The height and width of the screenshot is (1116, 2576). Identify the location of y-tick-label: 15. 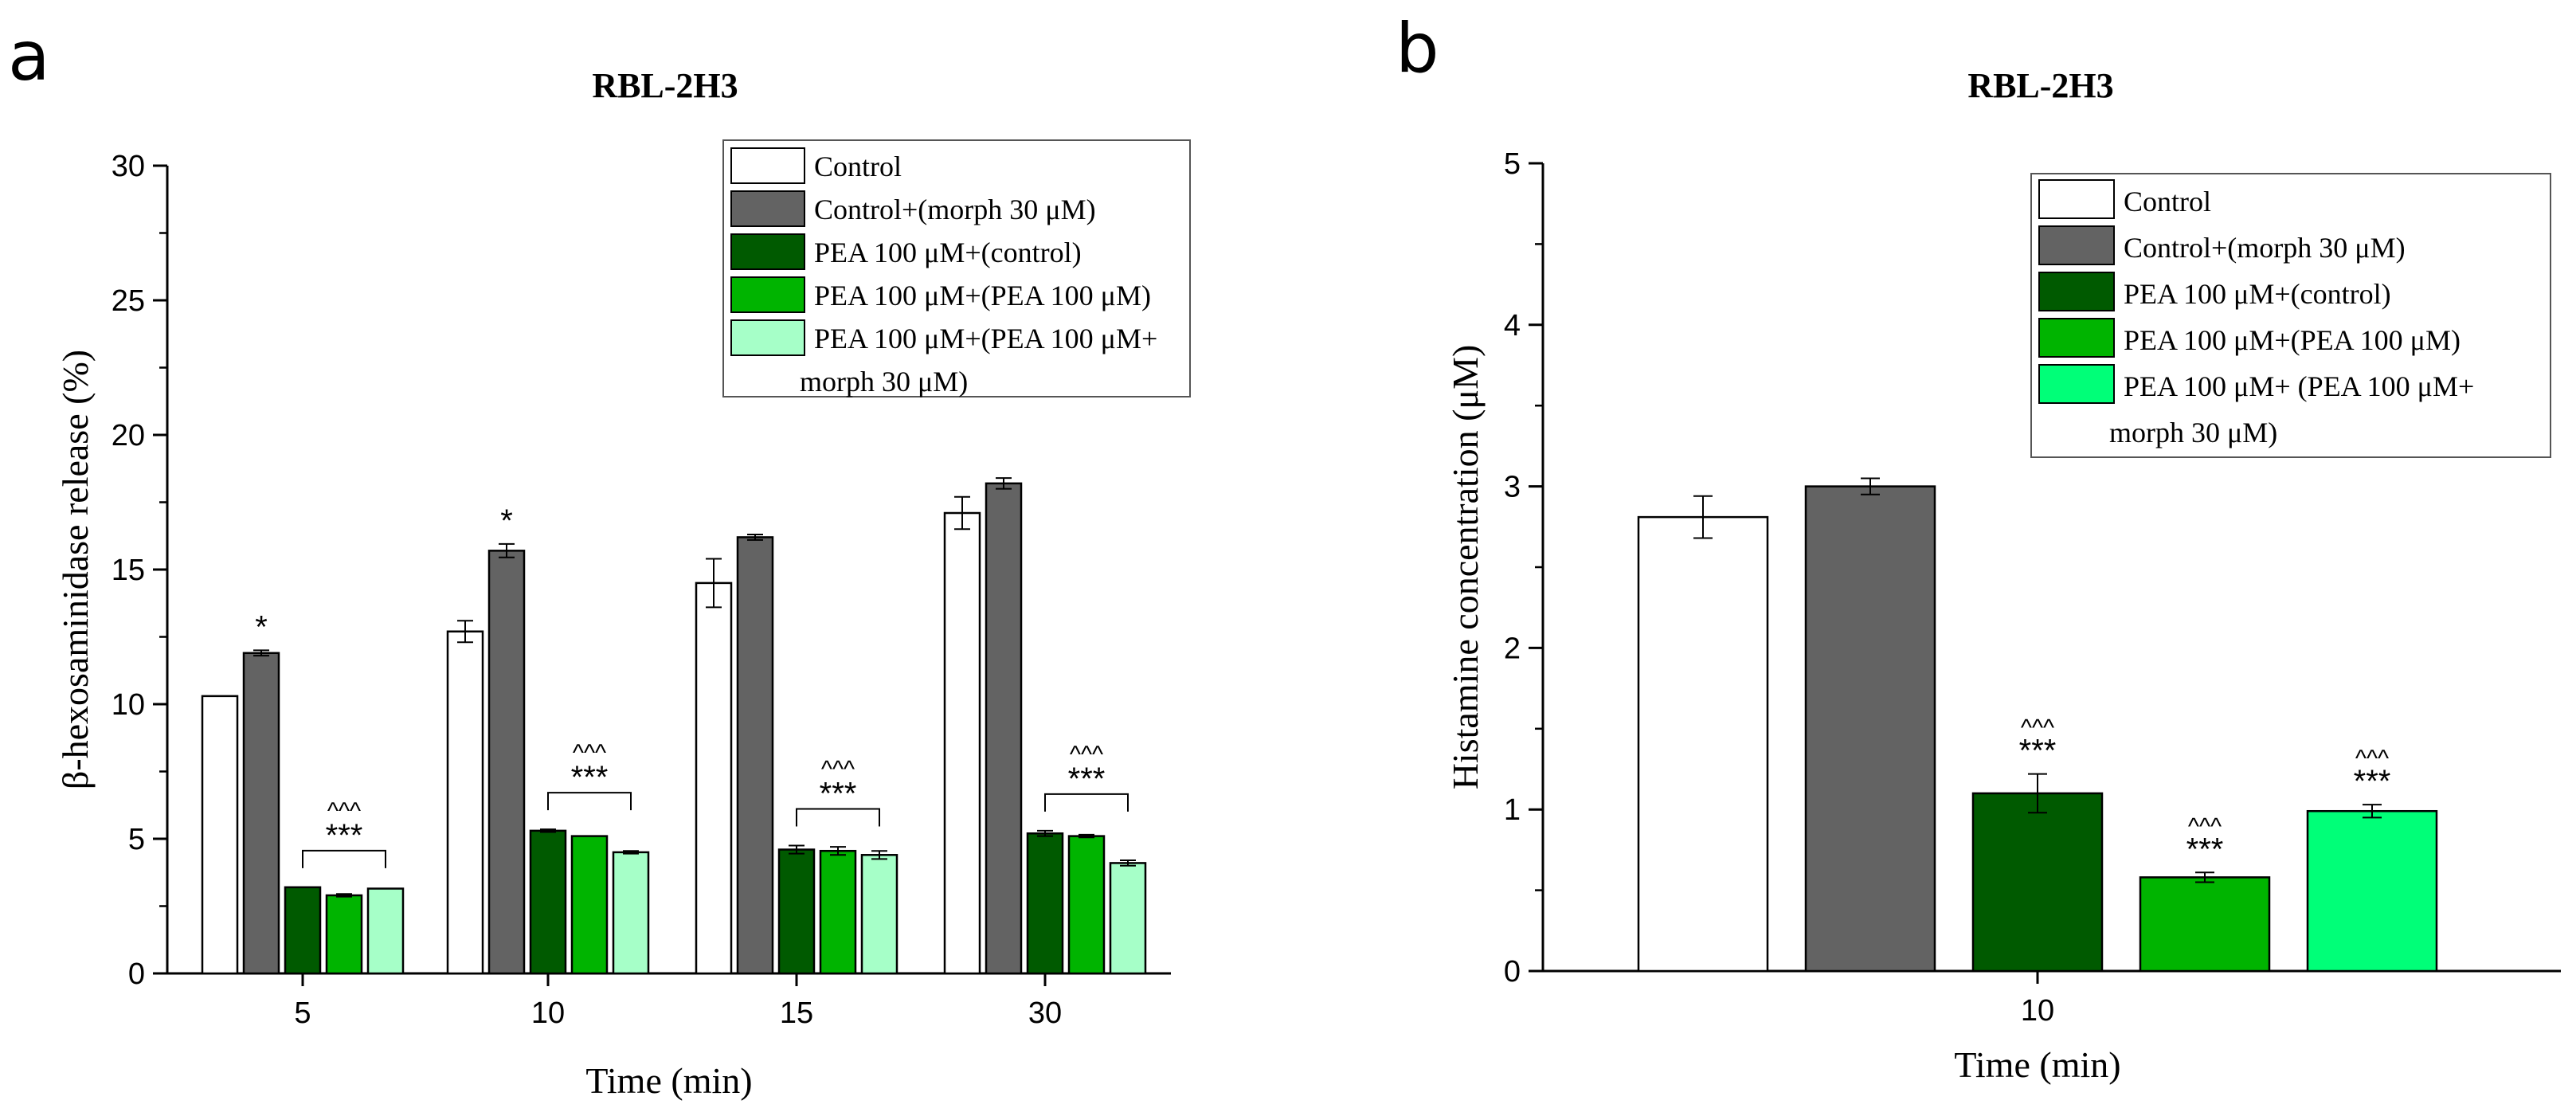
(128, 570).